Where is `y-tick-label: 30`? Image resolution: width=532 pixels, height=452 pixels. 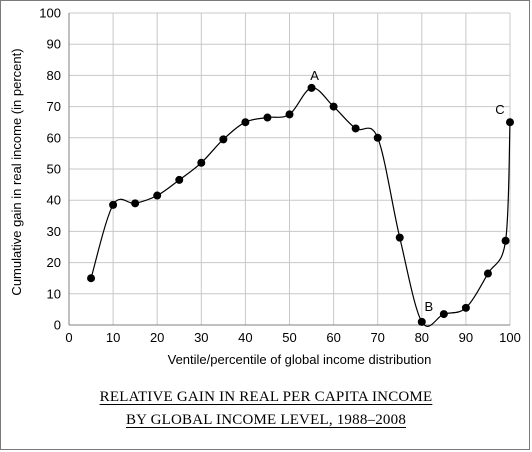 y-tick-label: 30 is located at coordinates (54, 231).